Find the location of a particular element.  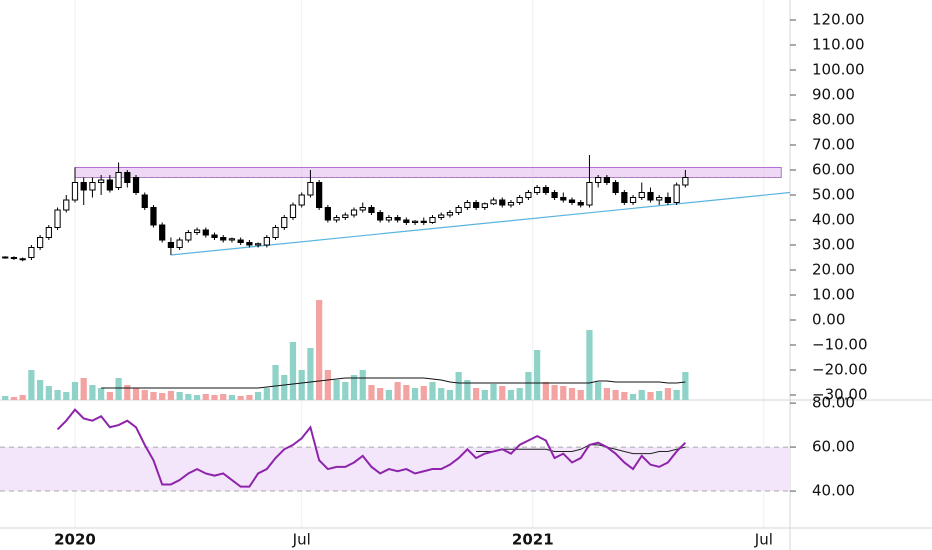

y-tick-label: 80.00 is located at coordinates (833, 120).